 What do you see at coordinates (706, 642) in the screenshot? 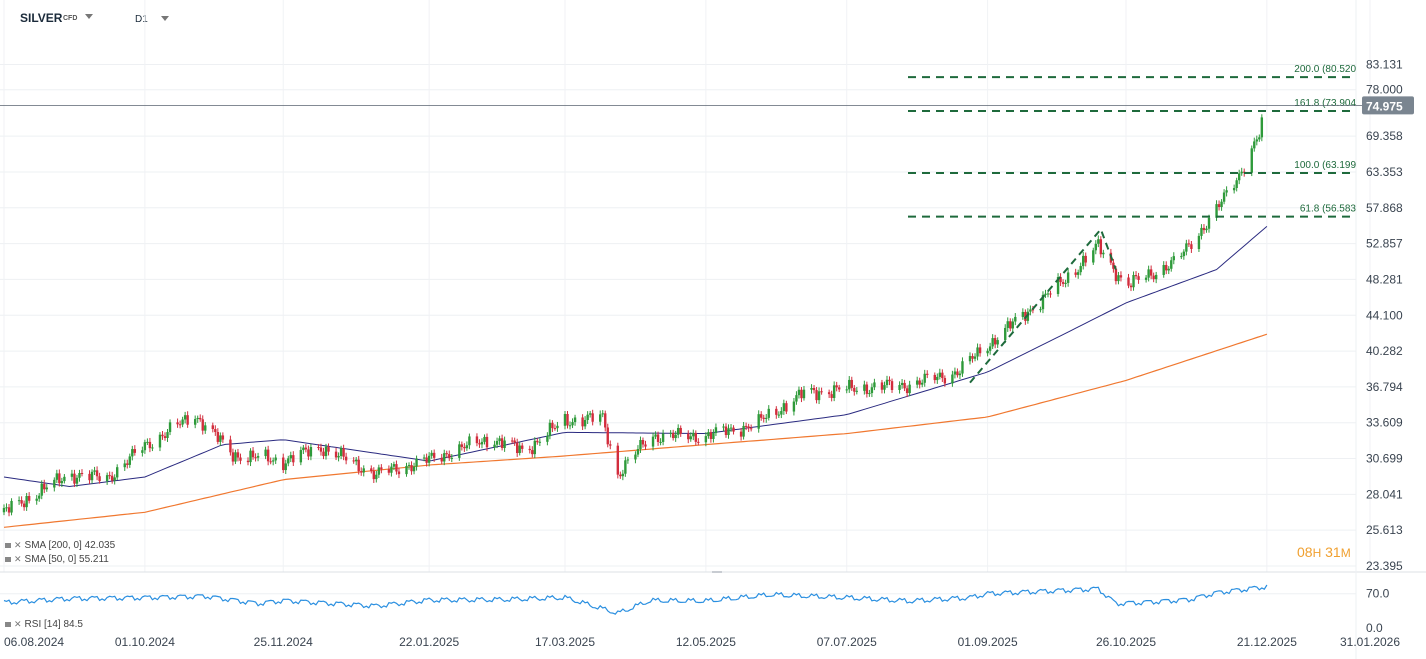
I see `x-tick-label: 12.05.2025` at bounding box center [706, 642].